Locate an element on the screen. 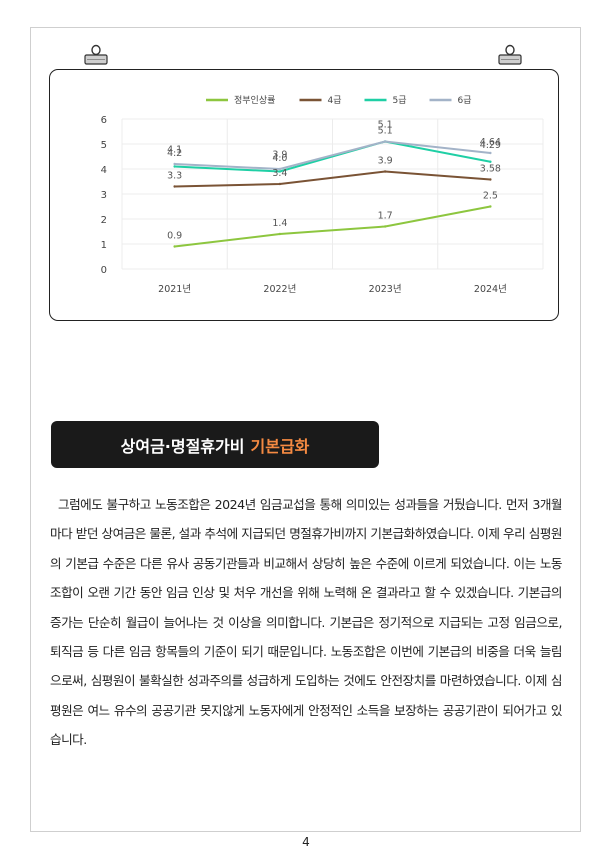 The width and height of the screenshot is (612, 859). data-label: 1.4 is located at coordinates (279, 223).